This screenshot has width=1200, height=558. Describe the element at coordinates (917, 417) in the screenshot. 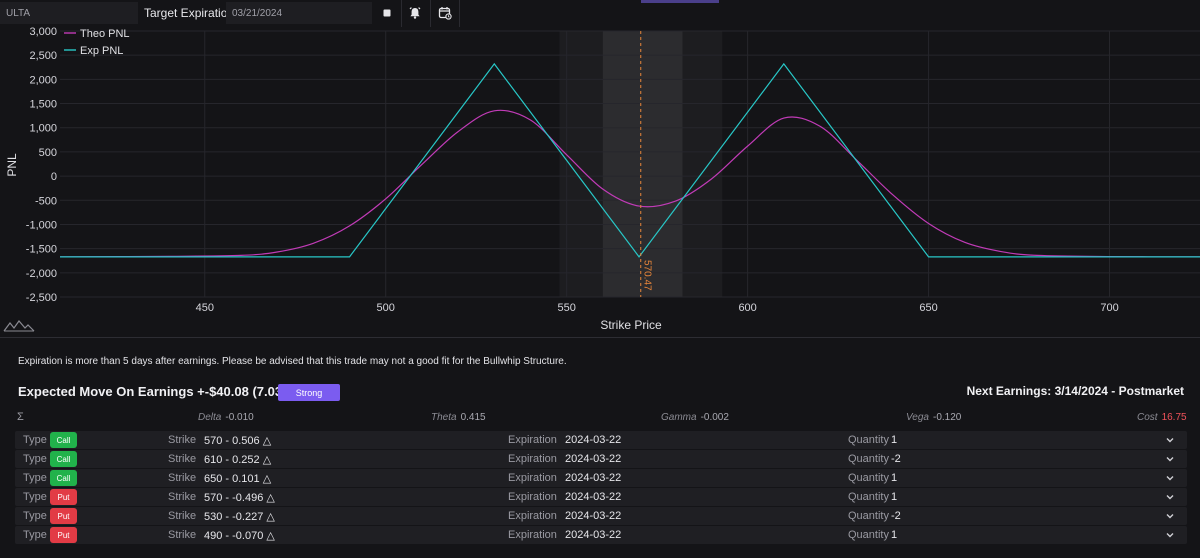

I see `greek-vega-label: Vega` at that location.